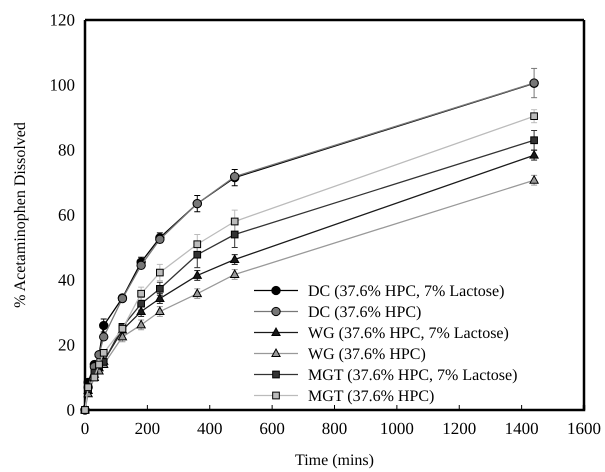 Image resolution: width=605 pixels, height=472 pixels. What do you see at coordinates (66, 150) in the screenshot?
I see `y-tick-label: 80` at bounding box center [66, 150].